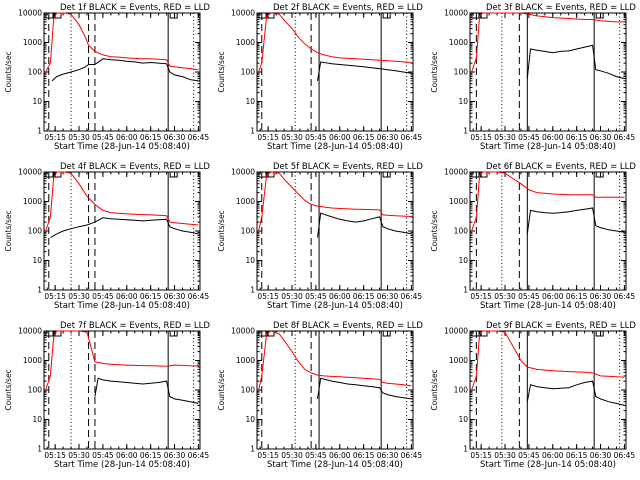 The width and height of the screenshot is (640, 480). Describe the element at coordinates (135, 8) in the screenshot. I see `det-1-title: Det 1f BLACK = Events, RED = LLD` at that location.